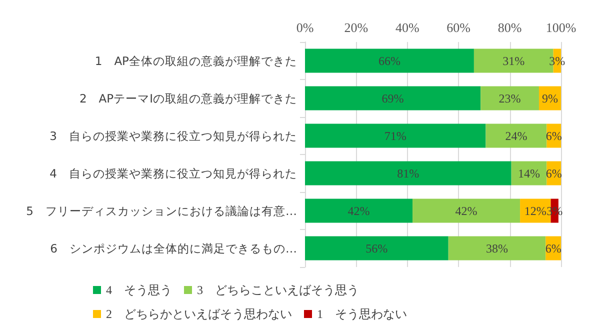  I want to click on data-label: 9%, so click(550, 98).